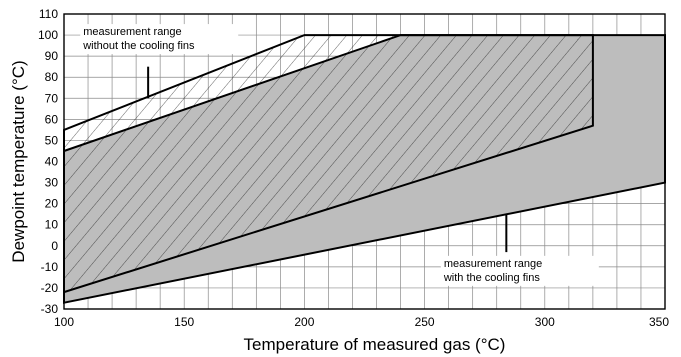 The height and width of the screenshot is (357, 681). What do you see at coordinates (52, 140) in the screenshot?
I see `y-tick-label: 50` at bounding box center [52, 140].